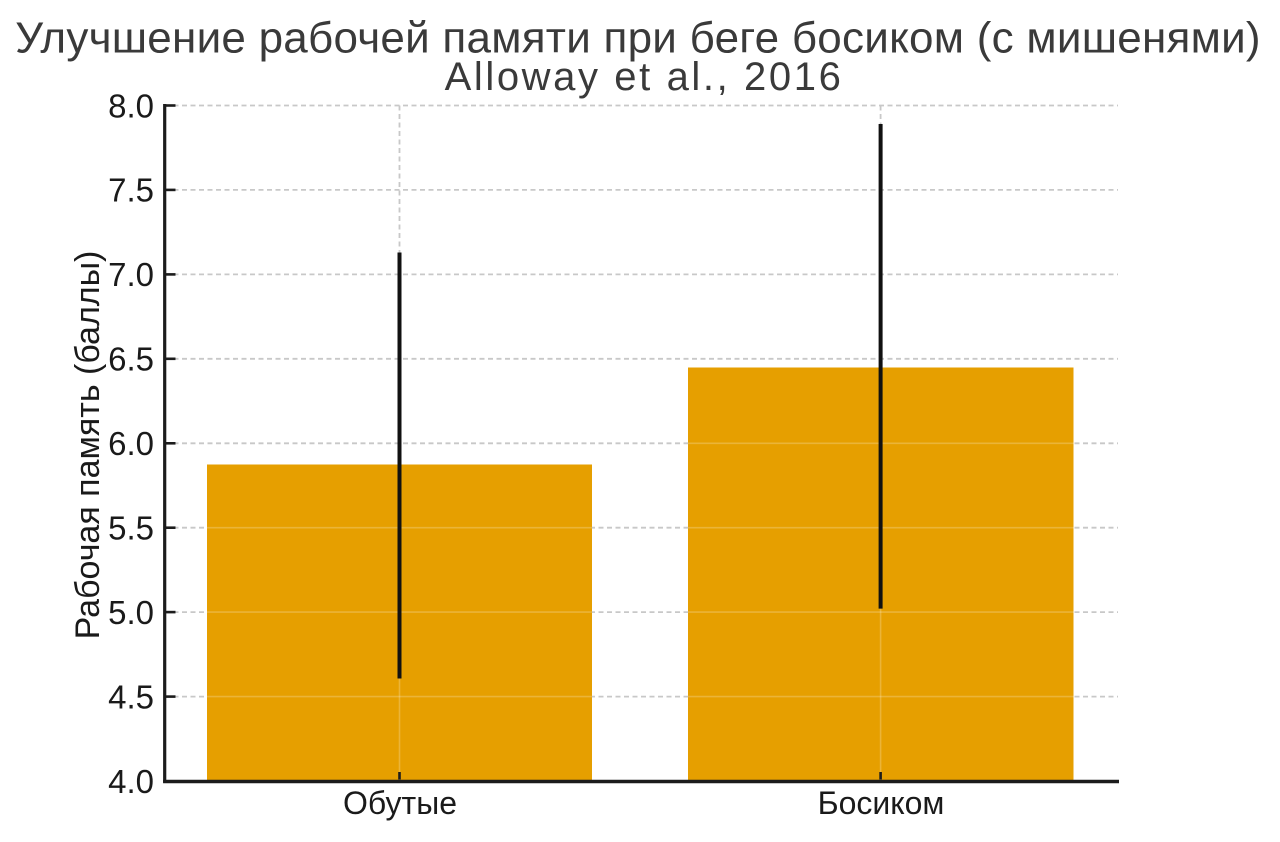 The image size is (1280, 842). I want to click on svg-text: 4.0, so click(131, 781).